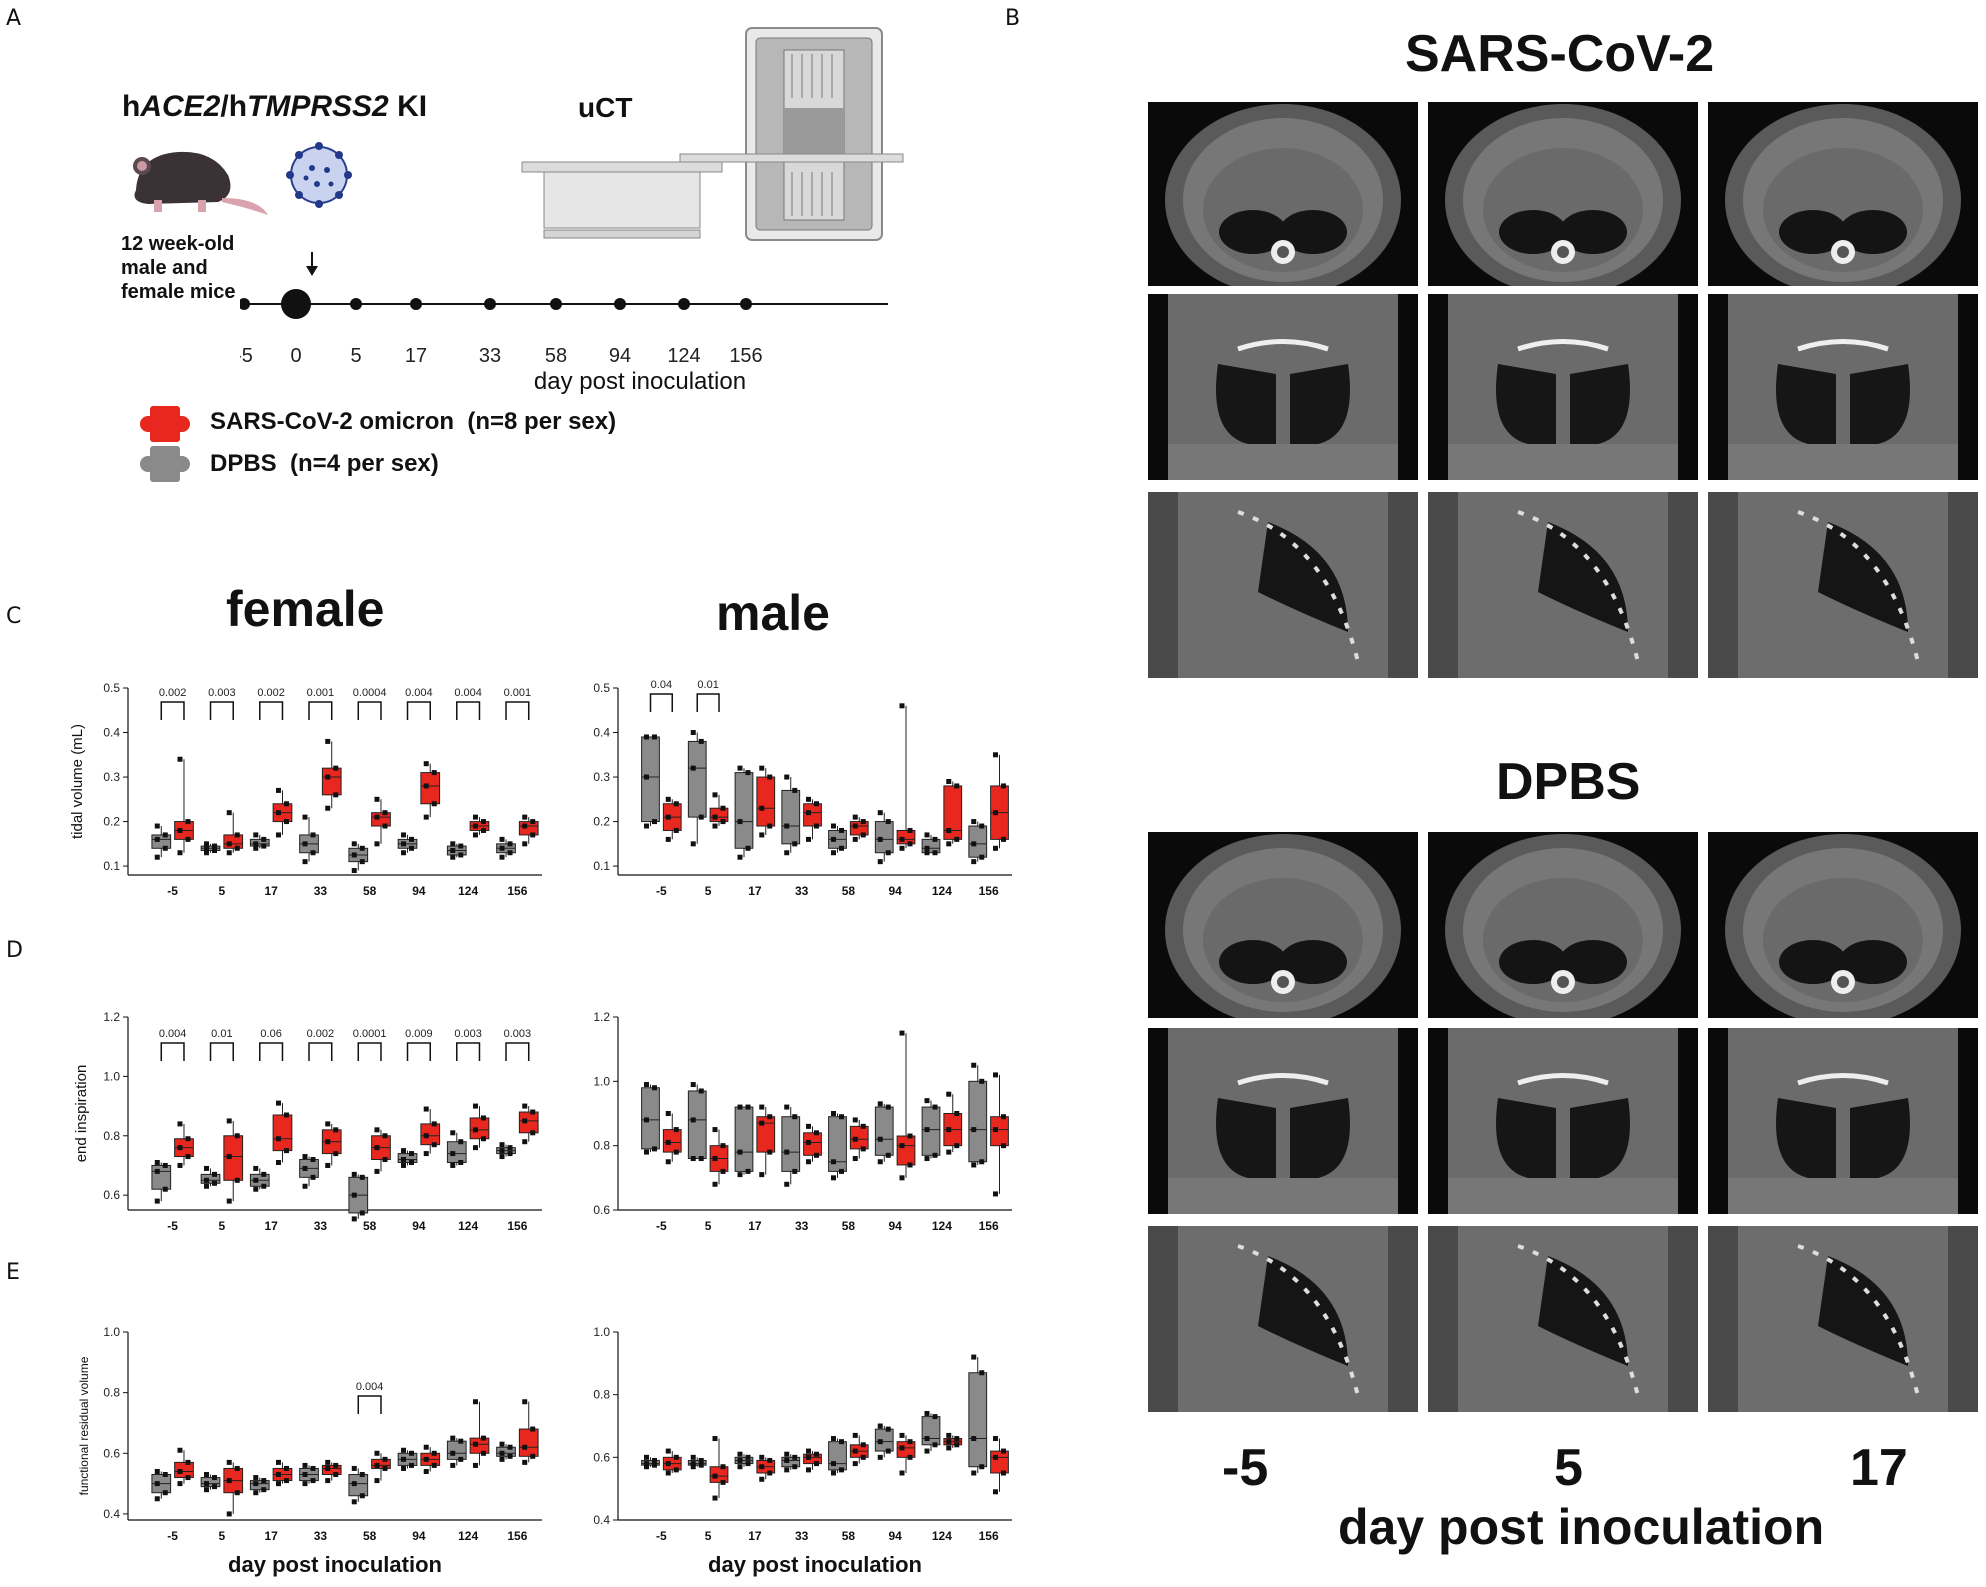 This screenshot has height=1587, width=1986. I want to click on y-tick-label: 0.8, so click(601, 1146).